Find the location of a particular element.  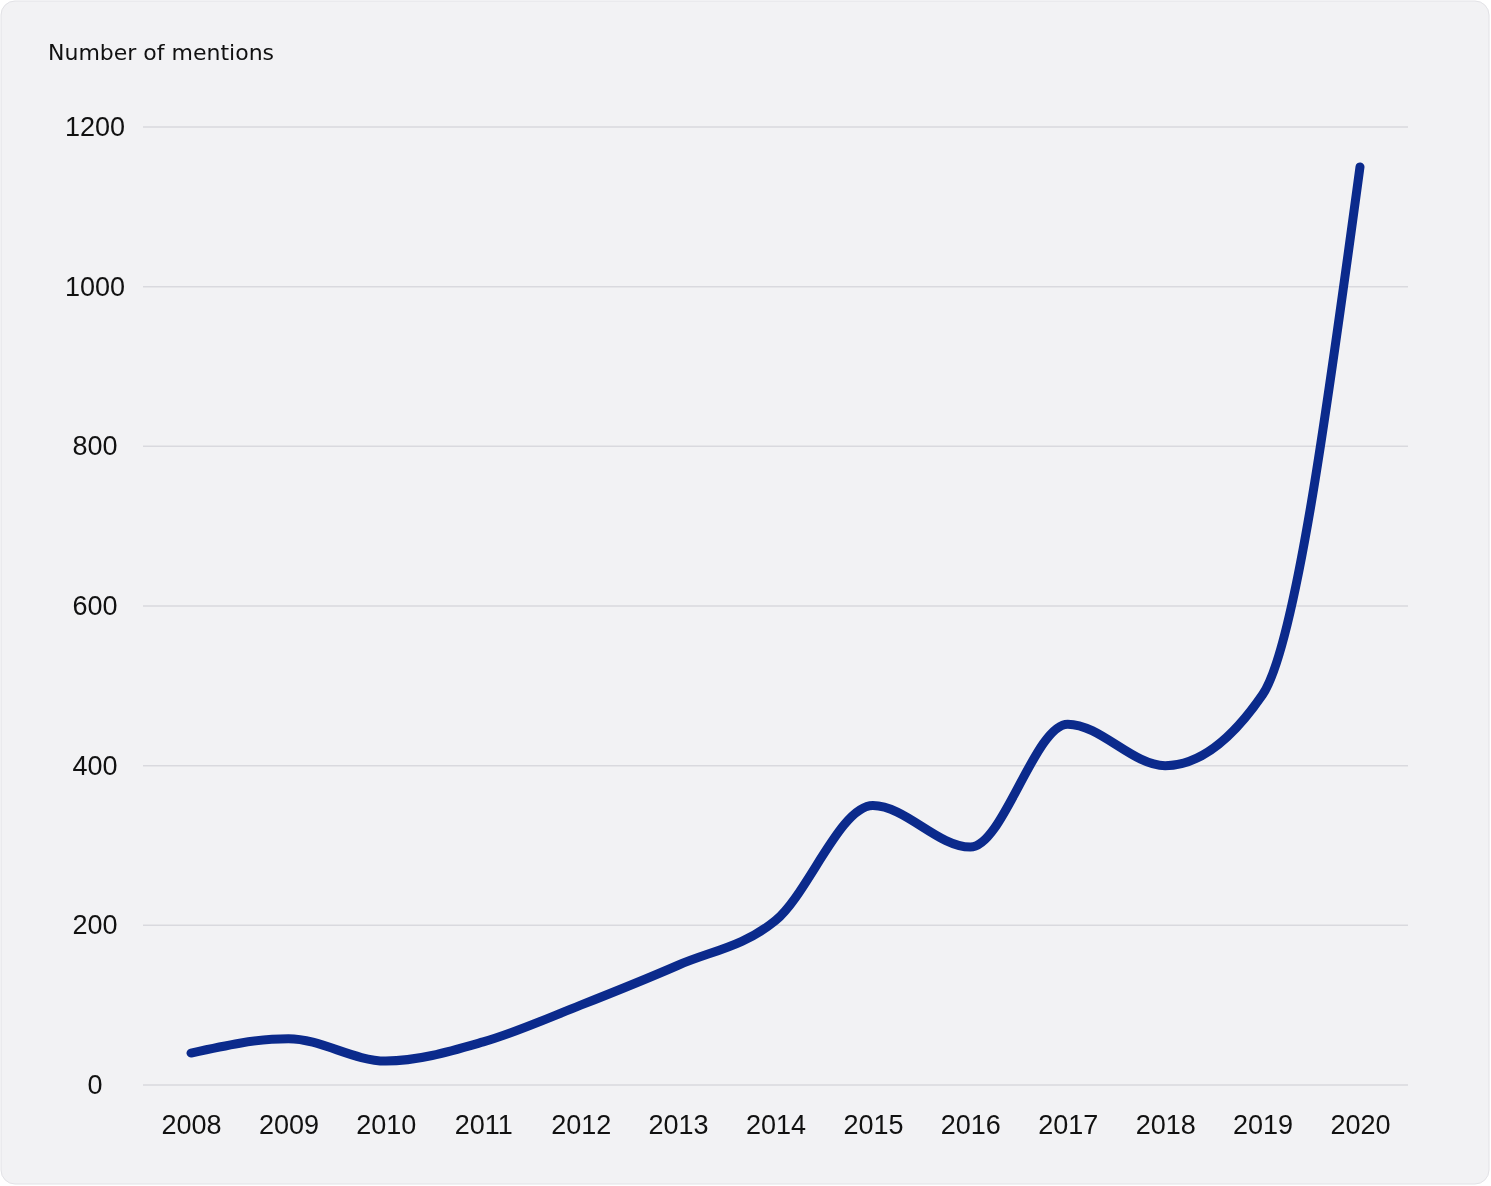

x-tick-label: 2016 is located at coordinates (970, 1124).